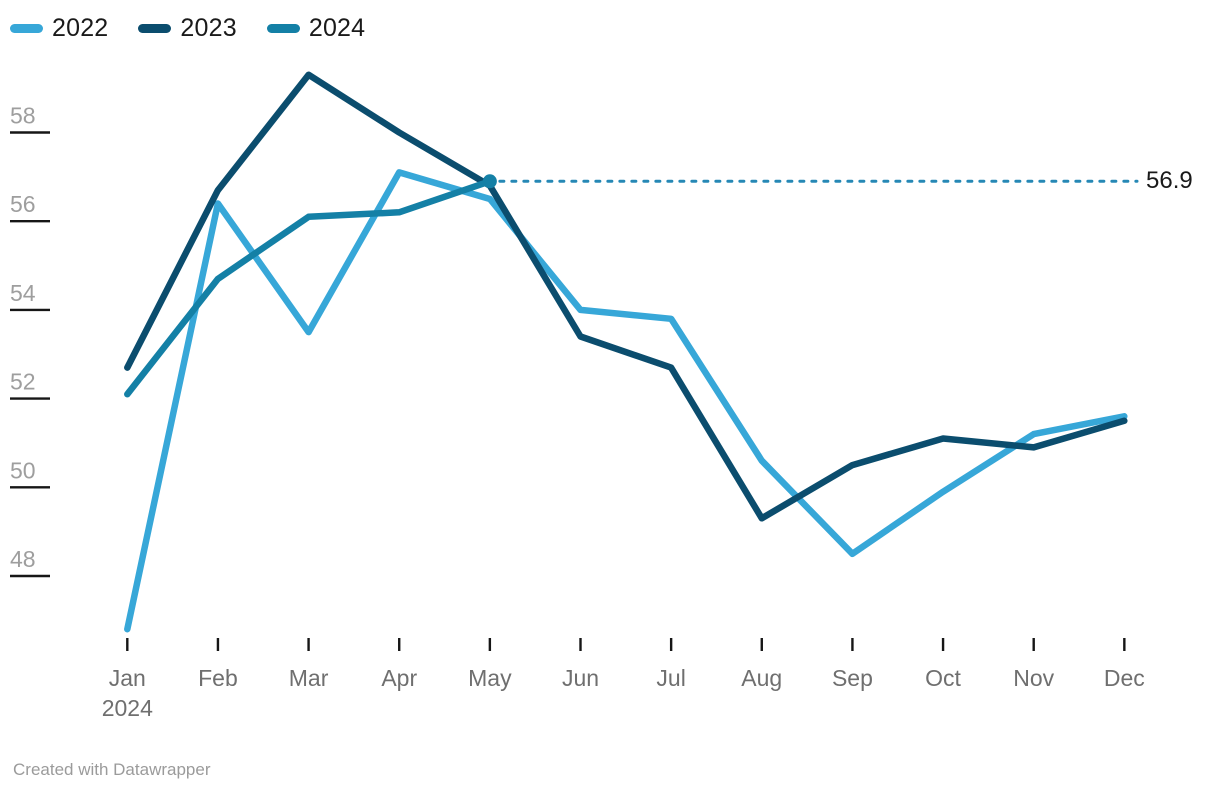 This screenshot has height=794, width=1220. What do you see at coordinates (1033, 678) in the screenshot?
I see `x-axis-label: Nov` at bounding box center [1033, 678].